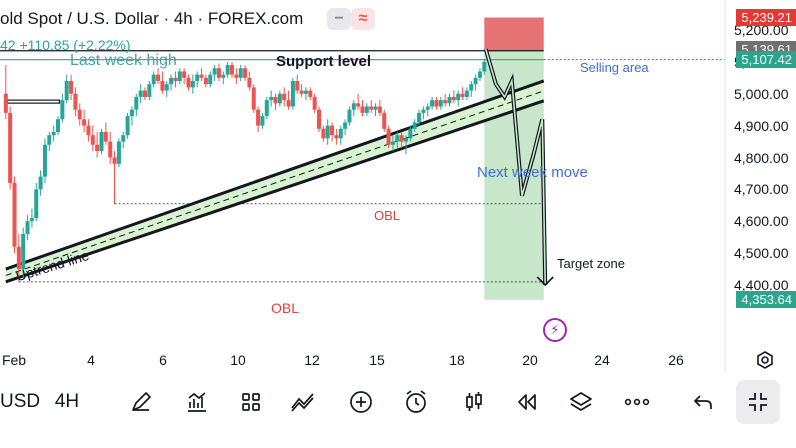 This screenshot has width=796, height=448. Describe the element at coordinates (703, 402) in the screenshot. I see `undo-icon` at that location.